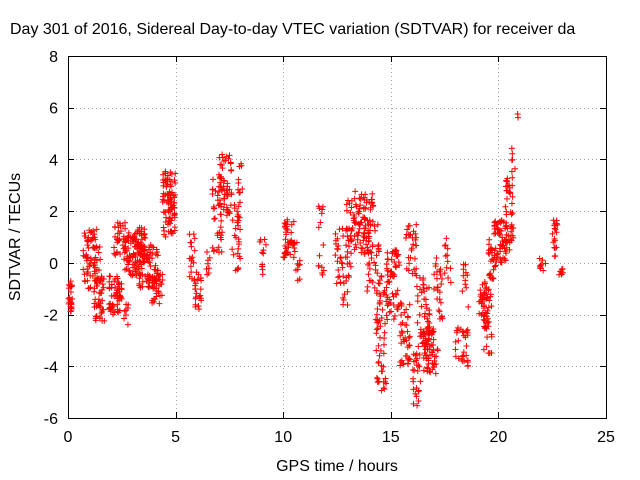 The height and width of the screenshot is (480, 640). I want to click on y-axis-label: SDTVAR / TECUs, so click(15, 237).